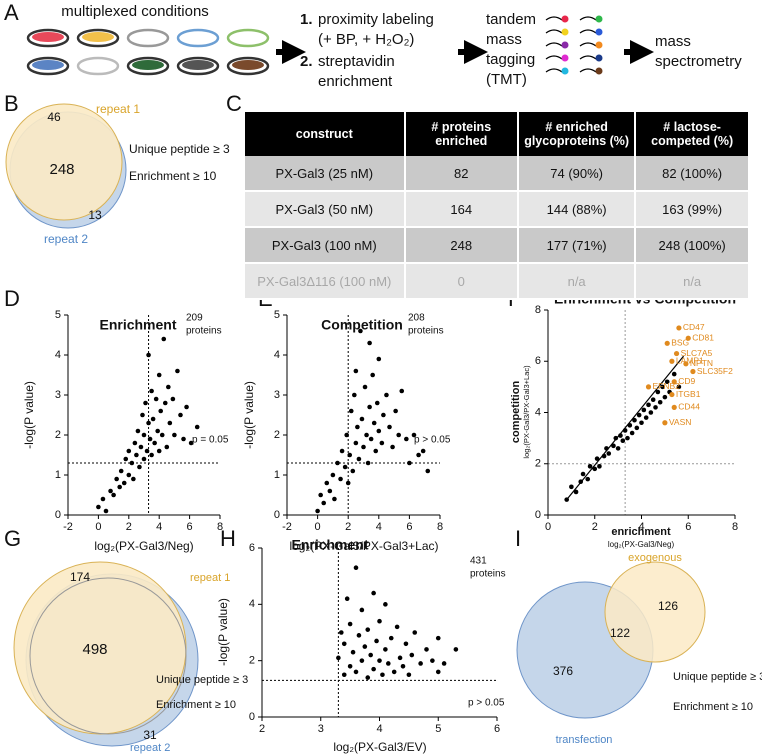  What do you see at coordinates (108, 656) in the screenshot?
I see `venn-overlap` at bounding box center [108, 656].